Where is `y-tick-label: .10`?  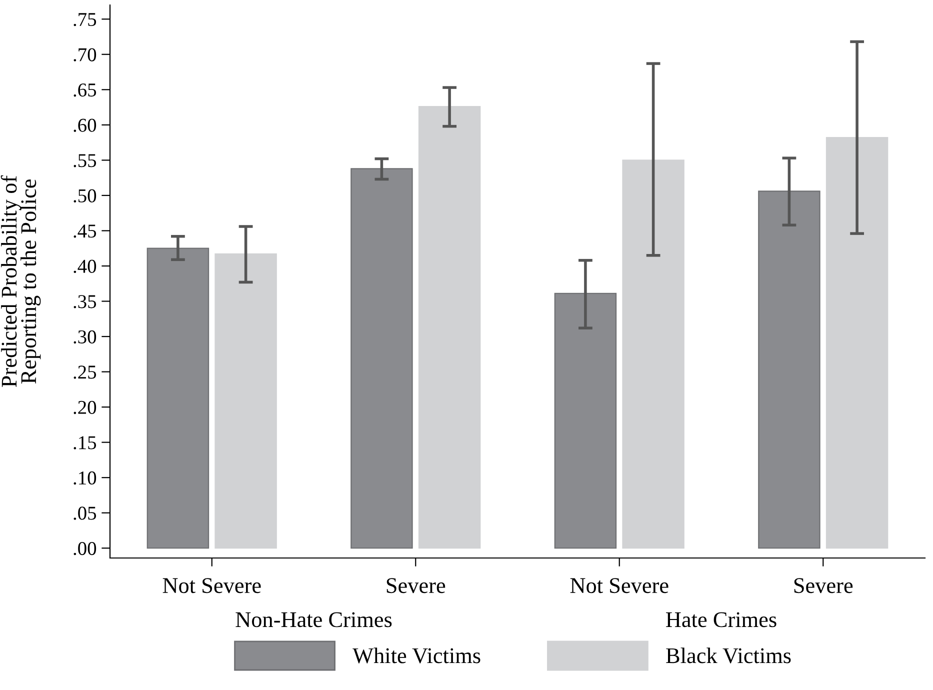 y-tick-label: .10 is located at coordinates (85, 478).